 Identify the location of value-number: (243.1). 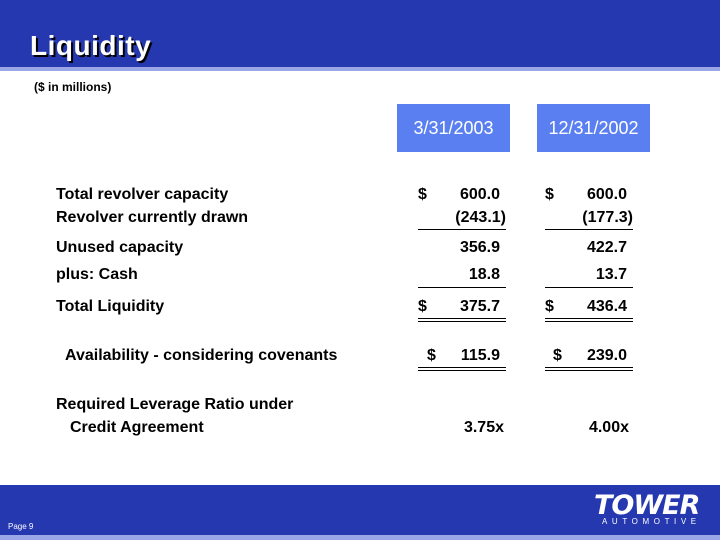
(480, 217).